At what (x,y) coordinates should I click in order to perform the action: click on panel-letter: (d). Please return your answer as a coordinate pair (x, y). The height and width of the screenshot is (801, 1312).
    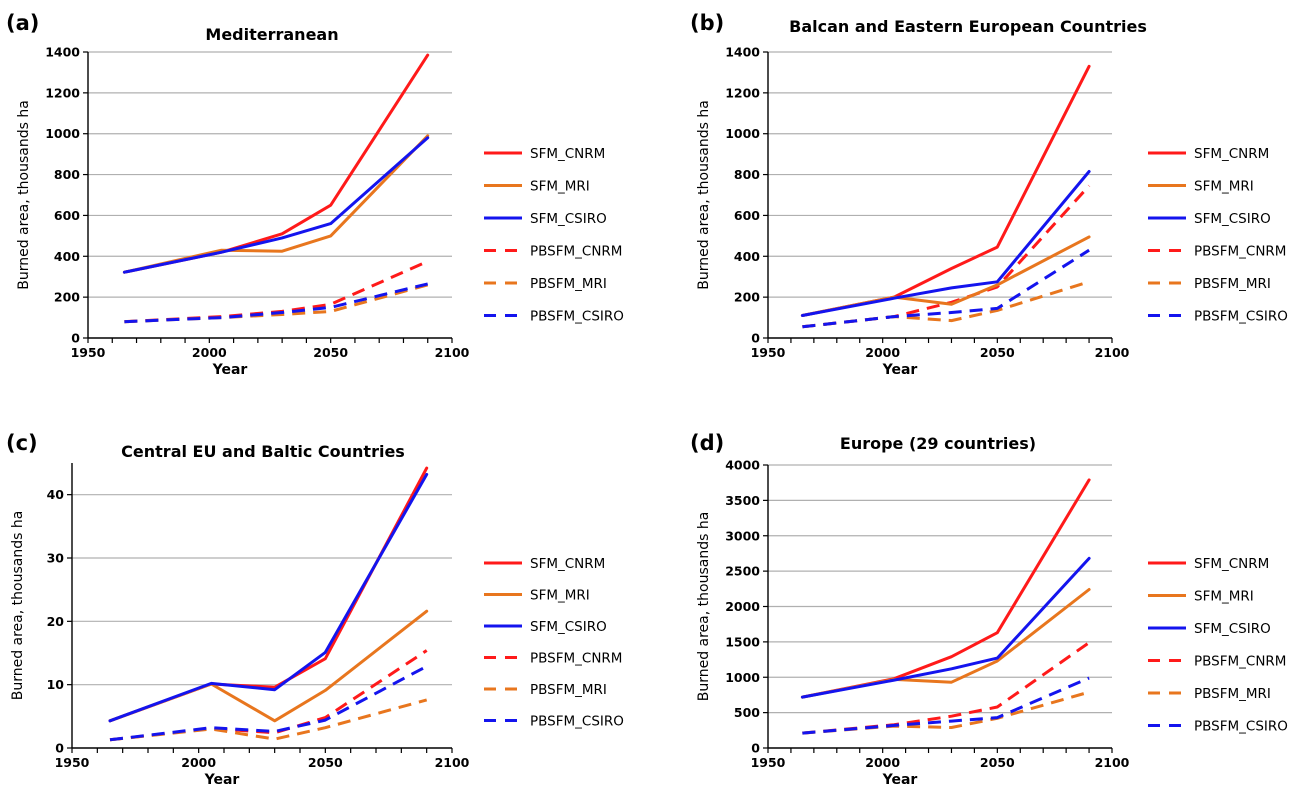
    Looking at the image, I should click on (707, 443).